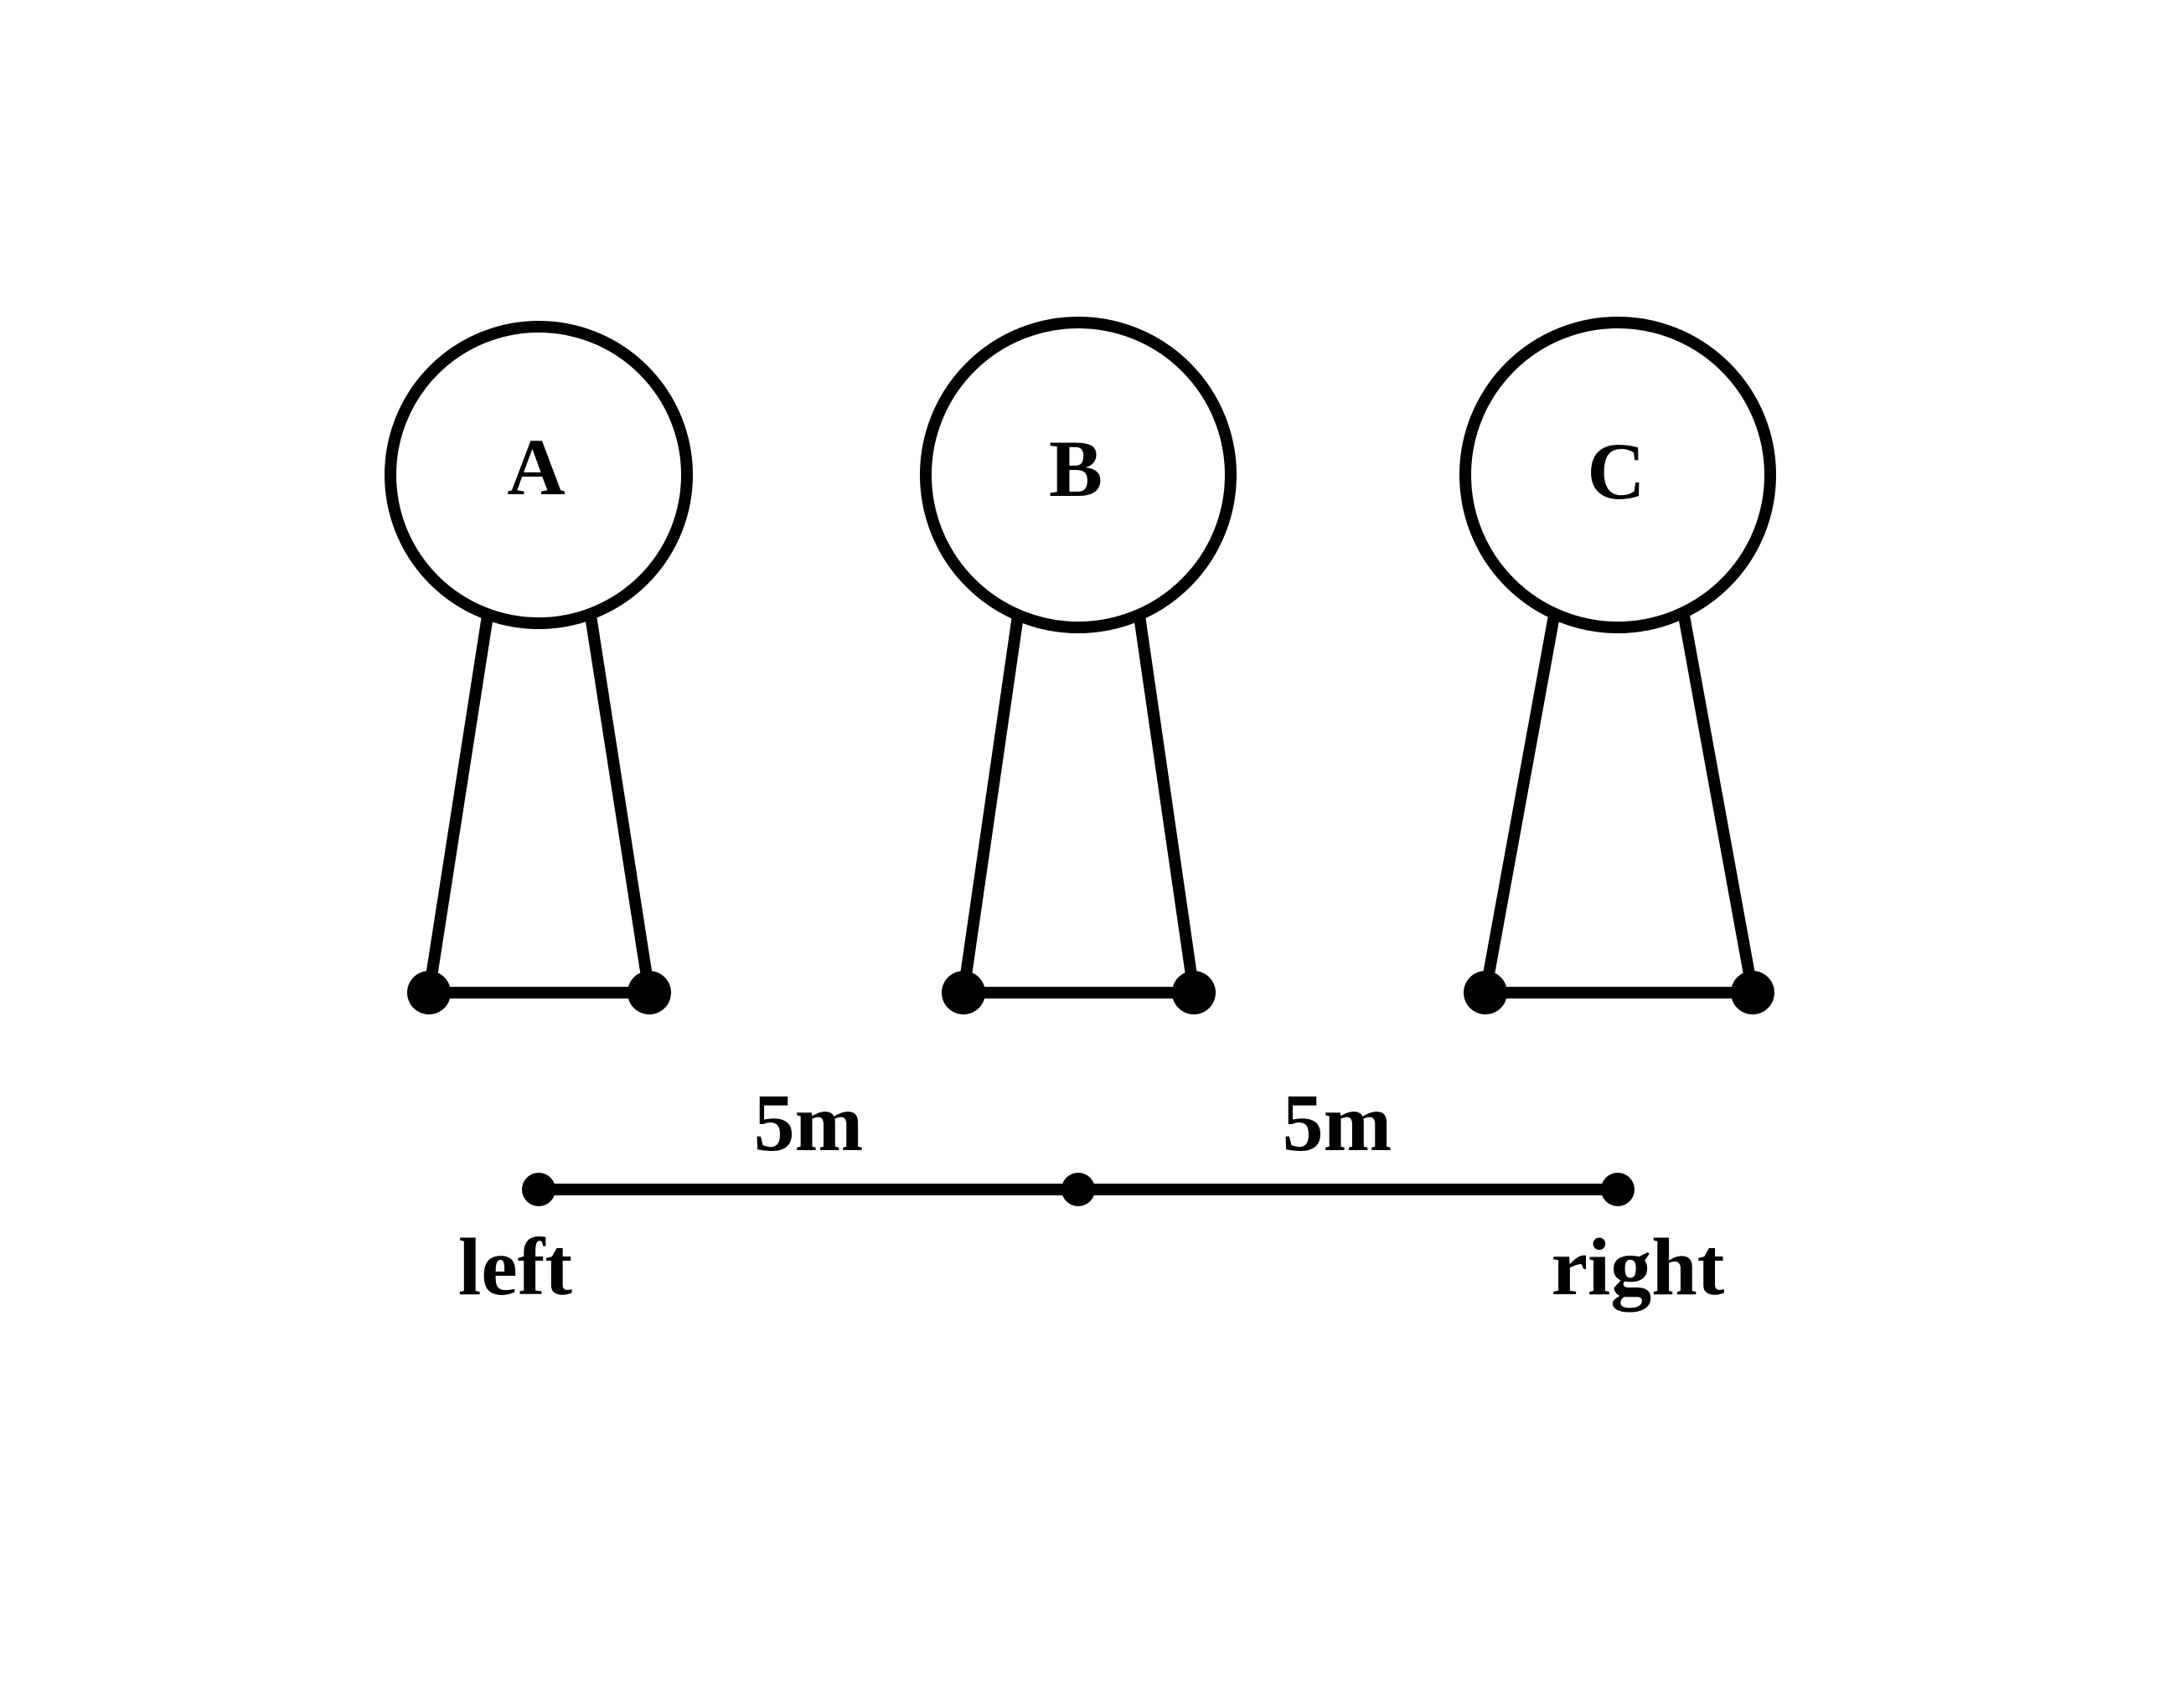 This screenshot has width=2164, height=1708. What do you see at coordinates (649, 992) in the screenshot?
I see `object-a-right-foot-dot` at bounding box center [649, 992].